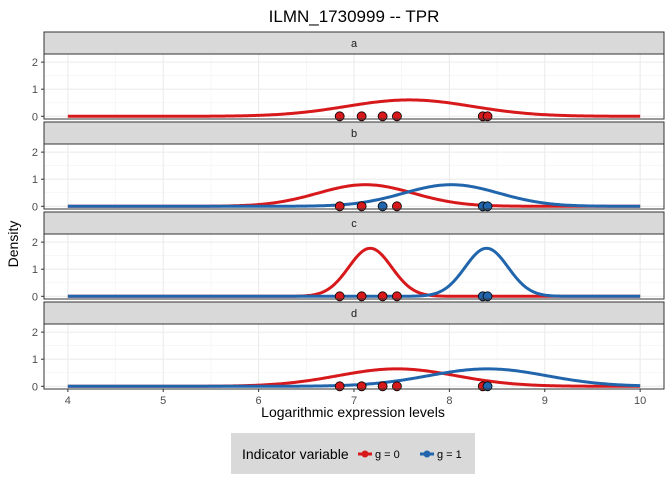 The width and height of the screenshot is (672, 480). What do you see at coordinates (354, 401) in the screenshot?
I see `x-tick-label: 7` at bounding box center [354, 401].